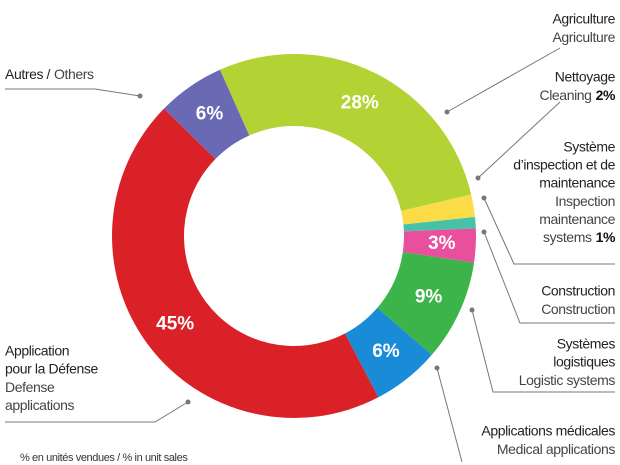 This screenshot has width=620, height=465. I want to click on category-label-en: Defense, so click(30, 387).